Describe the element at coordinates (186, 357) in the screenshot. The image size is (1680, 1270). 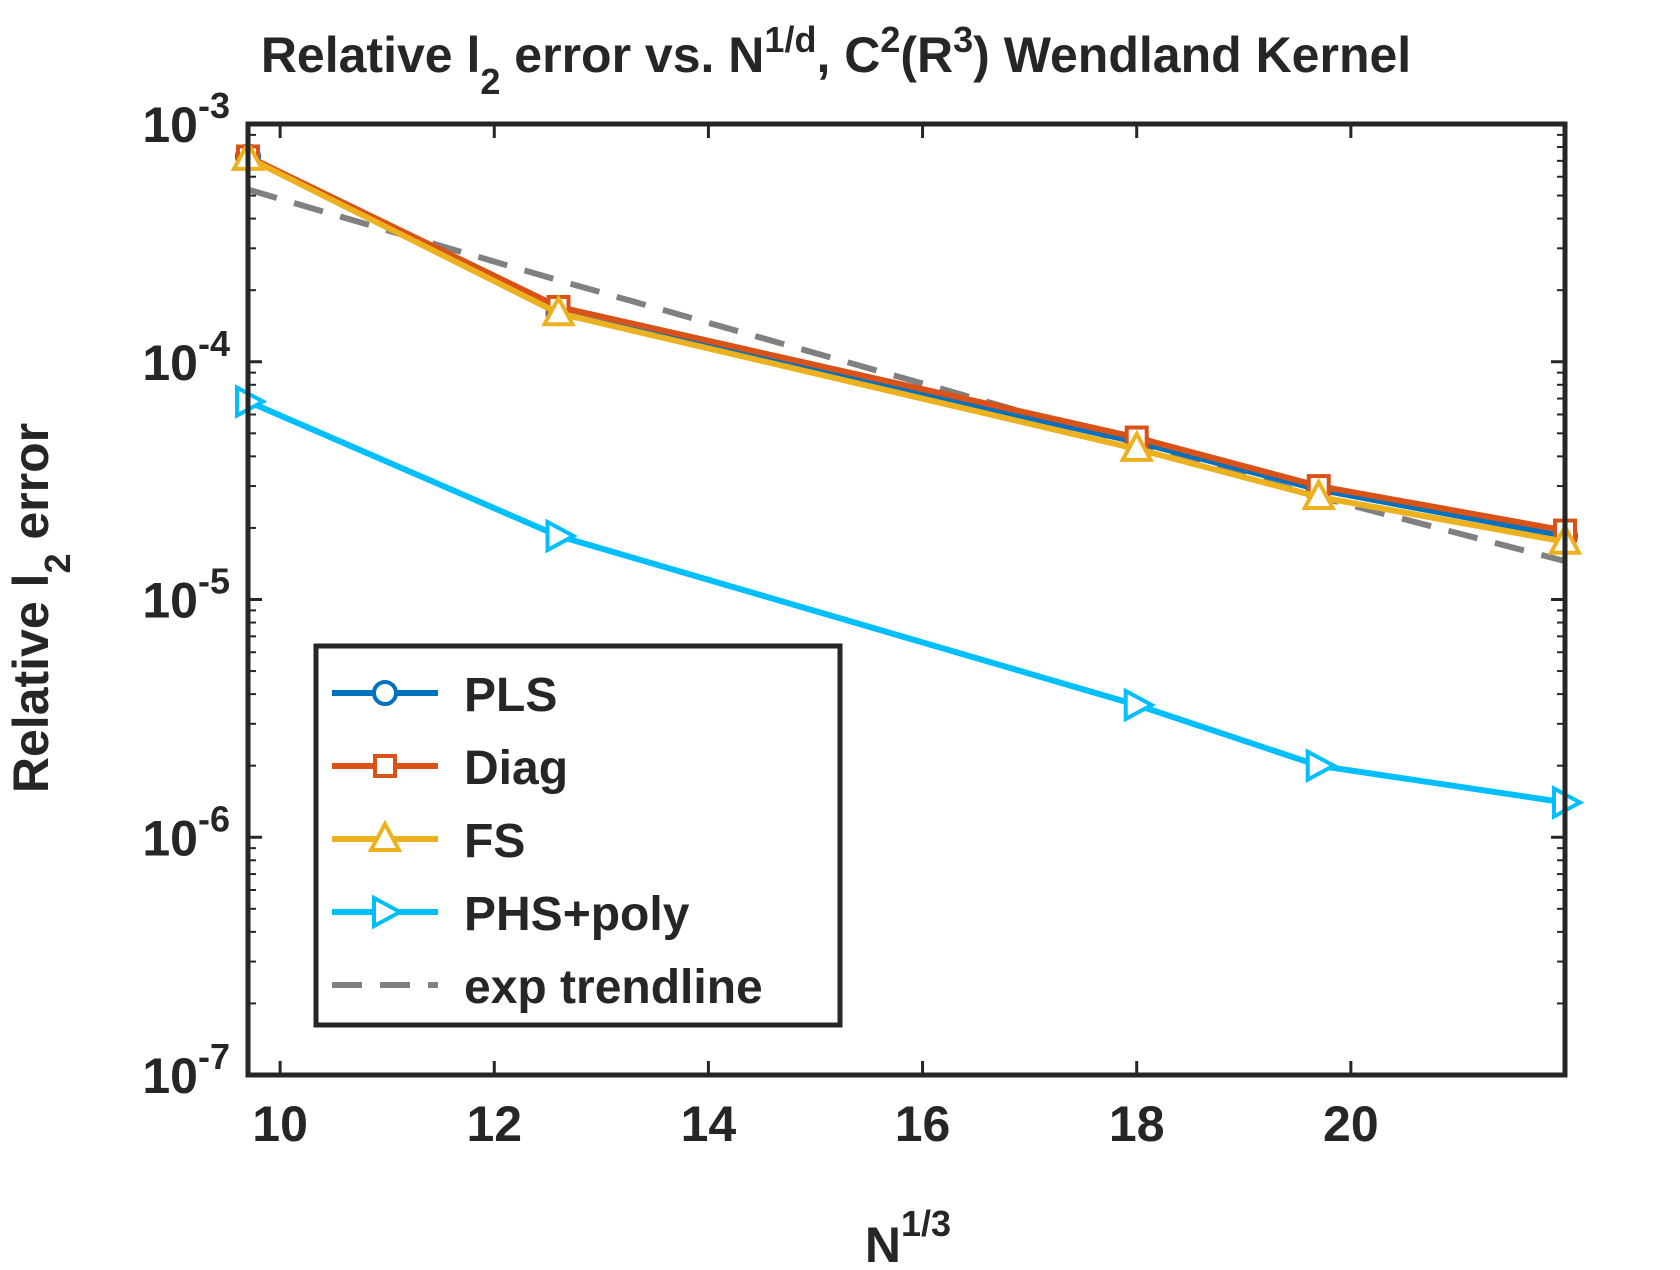
I see `y-tick-label: 10⁻⁴` at that location.